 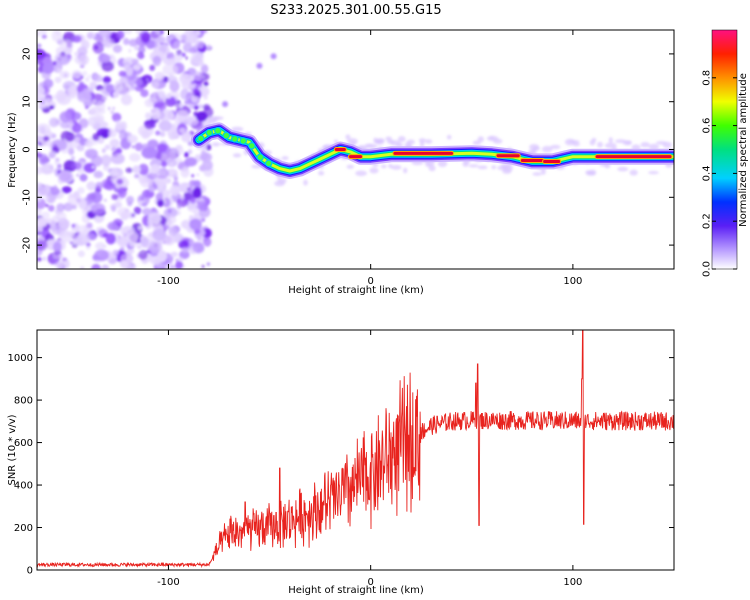 I want to click on snr-y-tick-label: 200, so click(x=23, y=528).